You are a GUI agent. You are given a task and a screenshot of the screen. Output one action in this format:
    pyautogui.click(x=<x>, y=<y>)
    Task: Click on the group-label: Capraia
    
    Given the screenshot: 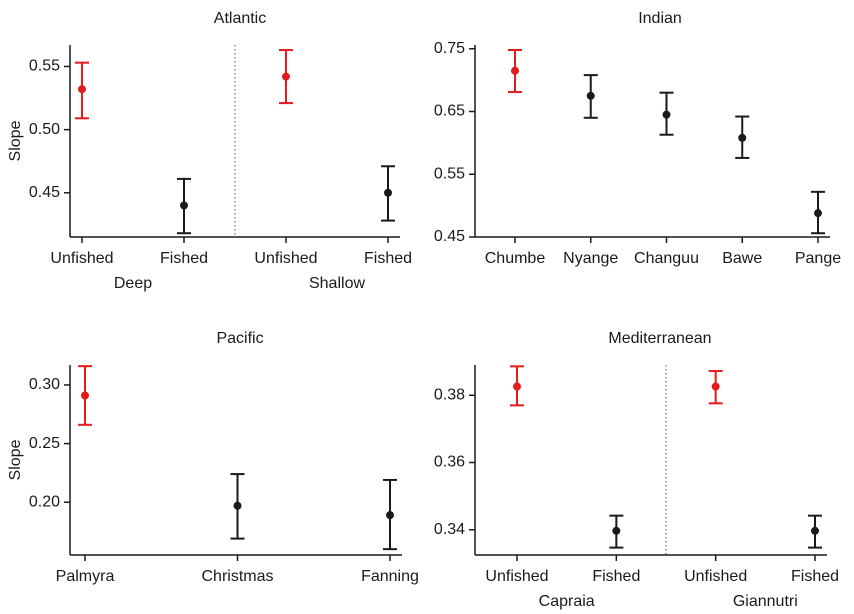 What is the action you would take?
    pyautogui.click(x=567, y=601)
    